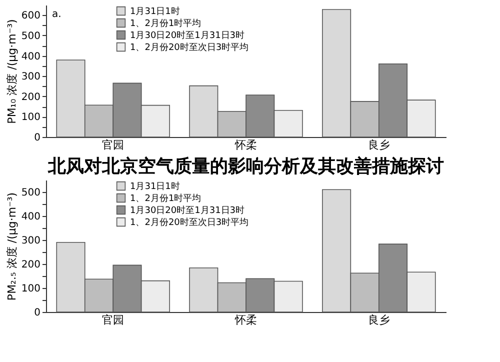 The height and width of the screenshot is (362, 500). What do you see at coordinates (30, 16) in the screenshot?
I see `y-tick-label: 600` at bounding box center [30, 16].